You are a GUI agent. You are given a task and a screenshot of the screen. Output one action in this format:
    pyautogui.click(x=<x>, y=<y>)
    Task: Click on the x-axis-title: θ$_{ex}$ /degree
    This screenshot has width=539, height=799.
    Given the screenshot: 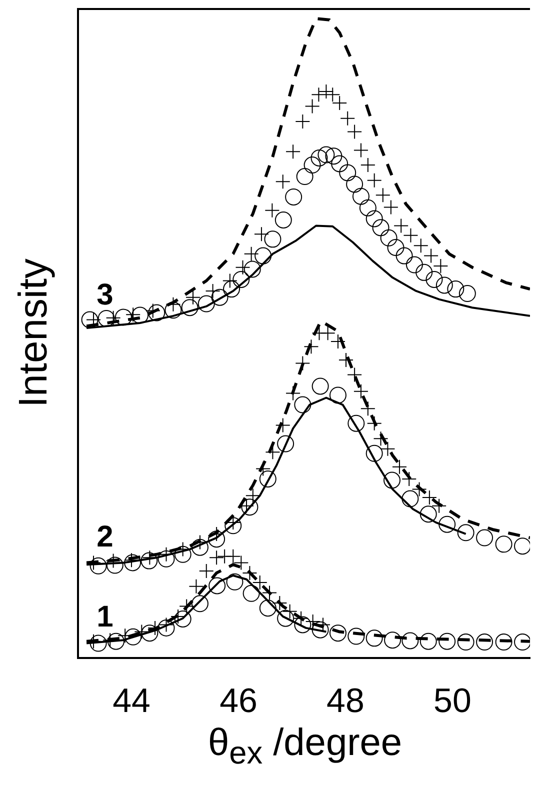 What is the action you would take?
    pyautogui.click(x=305, y=747)
    